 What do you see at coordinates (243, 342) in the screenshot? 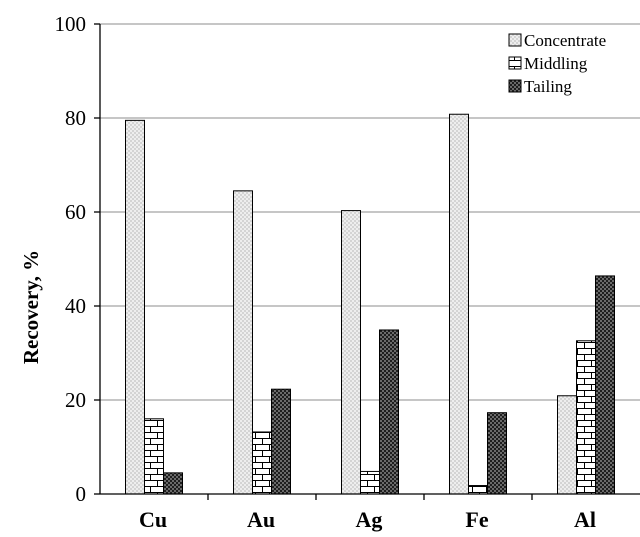
I see `bar-au-concentrate` at bounding box center [243, 342].